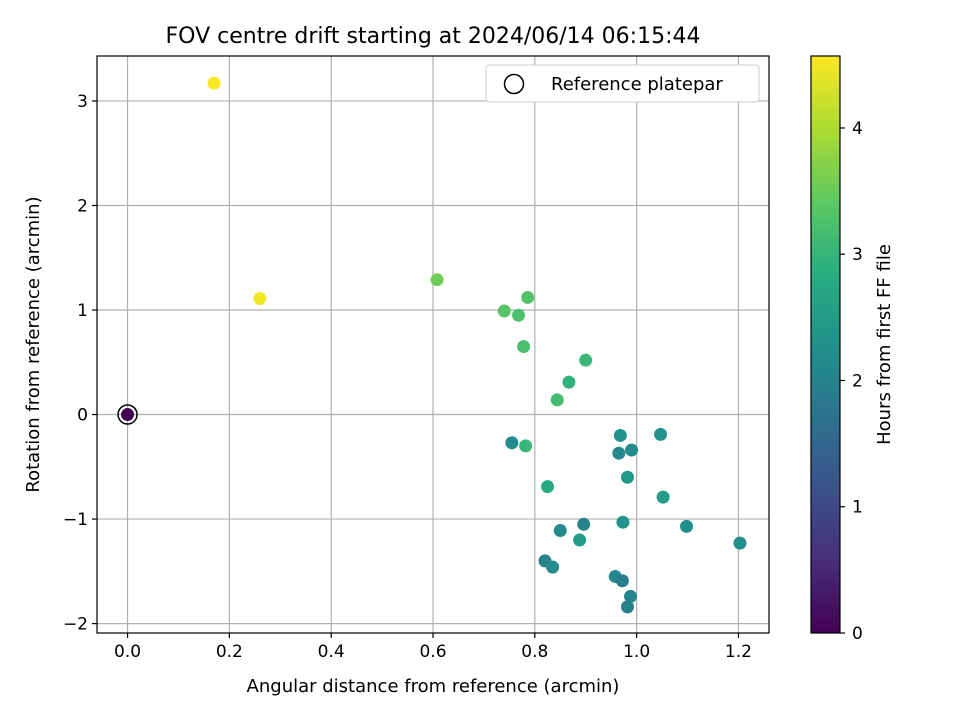 The width and height of the screenshot is (960, 720). What do you see at coordinates (514, 84) in the screenshot?
I see `legend-marker-reference` at bounding box center [514, 84].